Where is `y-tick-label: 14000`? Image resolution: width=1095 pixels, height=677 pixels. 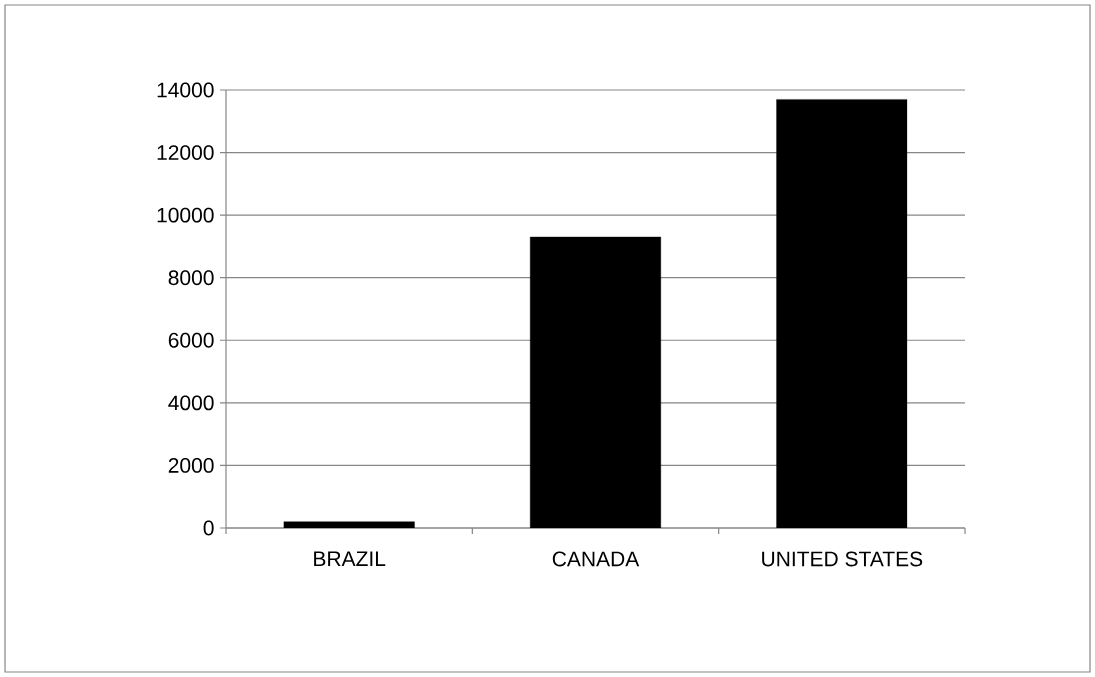
y-tick-label: 14000 is located at coordinates (185, 90).